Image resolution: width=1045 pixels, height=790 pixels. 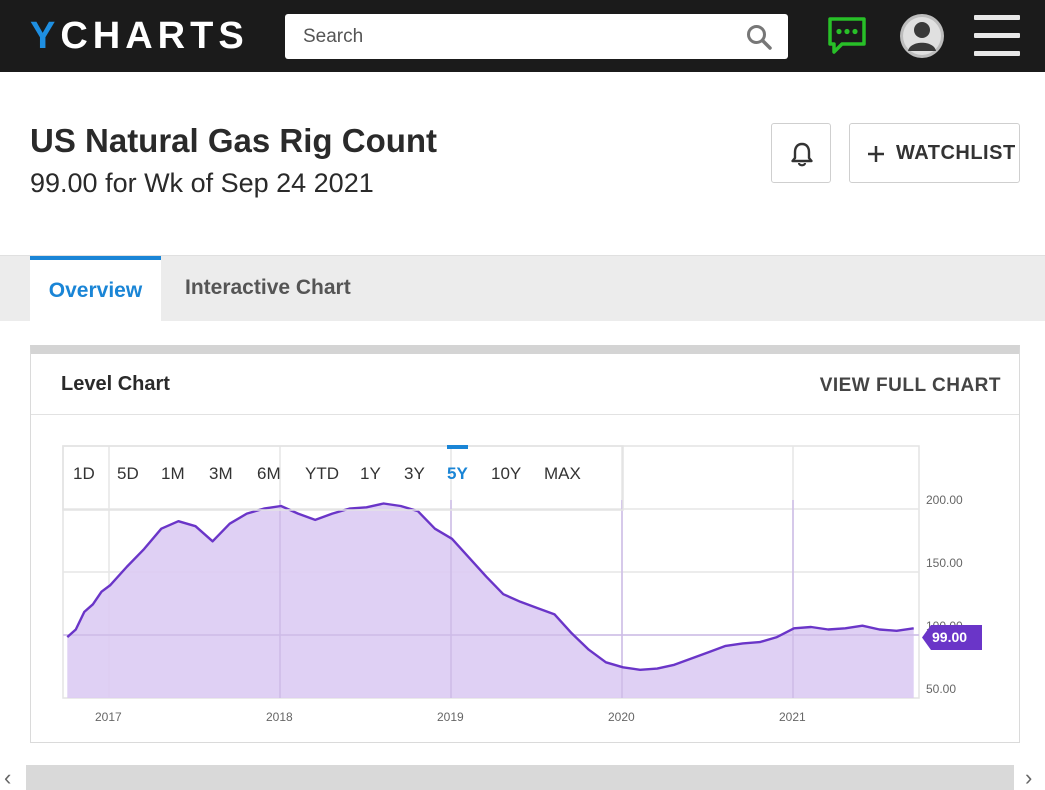 What do you see at coordinates (910, 385) in the screenshot?
I see `view-full-chart-link: VIEW FULL CHART` at bounding box center [910, 385].